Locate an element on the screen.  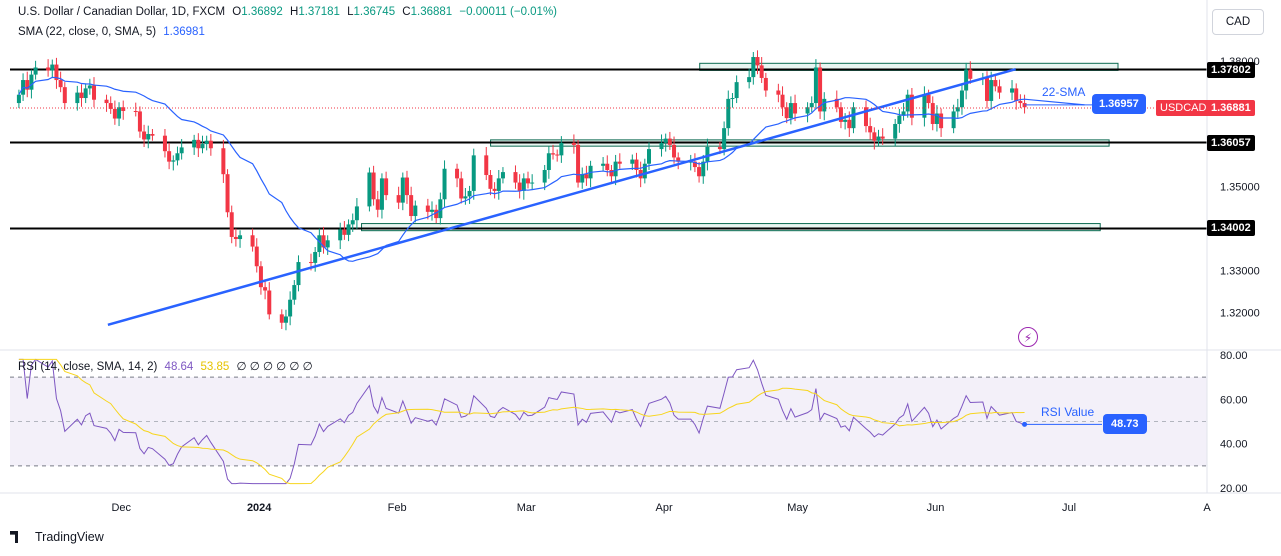
brand-name: TradingView is located at coordinates (69, 537).